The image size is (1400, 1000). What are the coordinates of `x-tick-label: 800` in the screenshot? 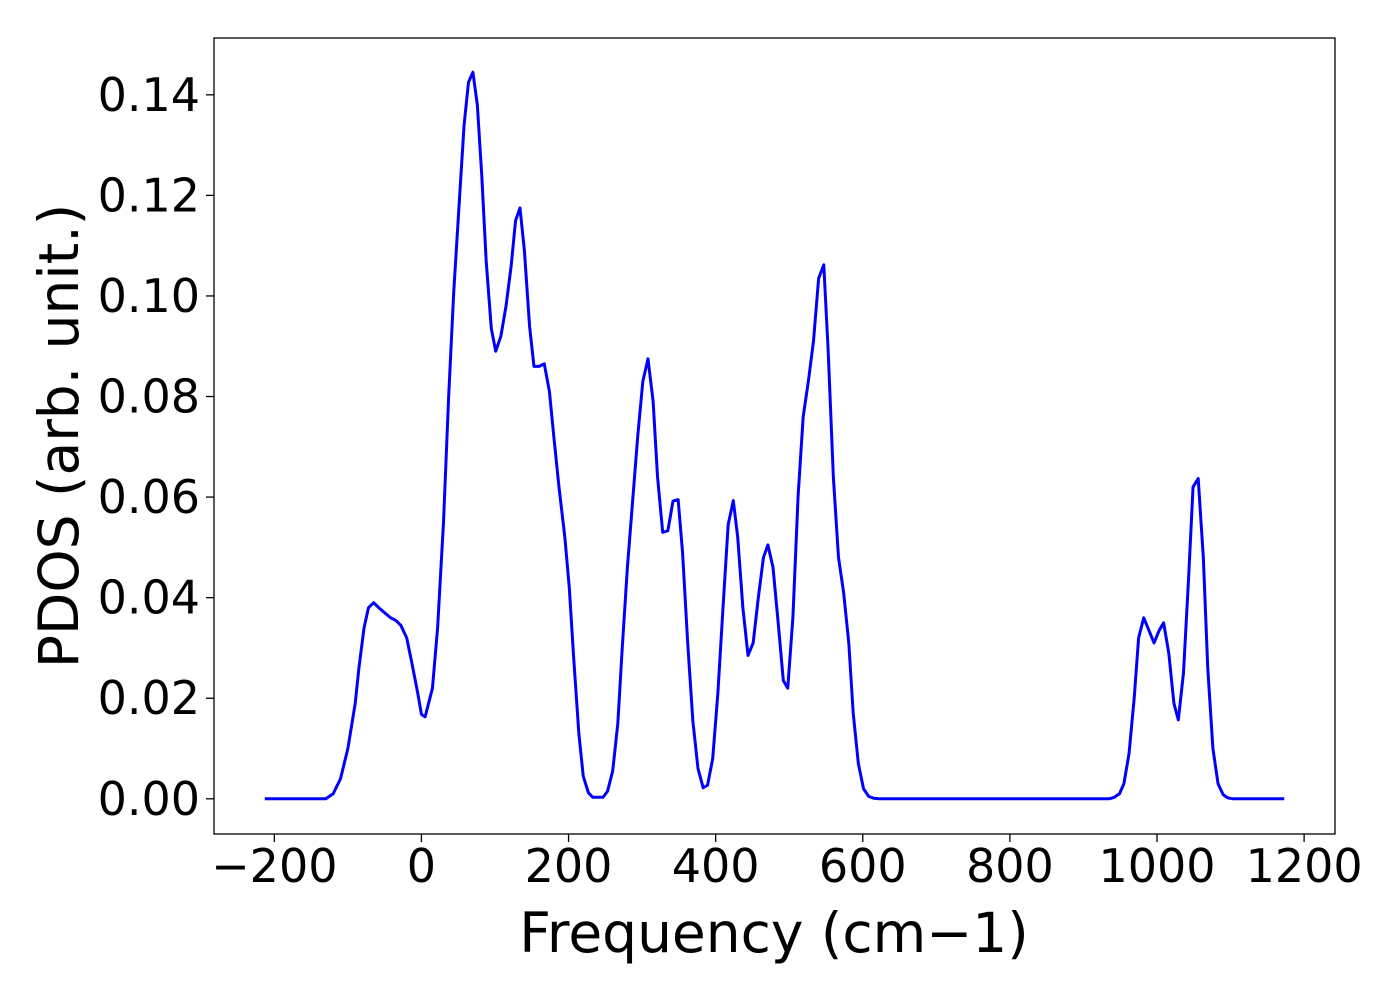 It's located at (1010, 866).